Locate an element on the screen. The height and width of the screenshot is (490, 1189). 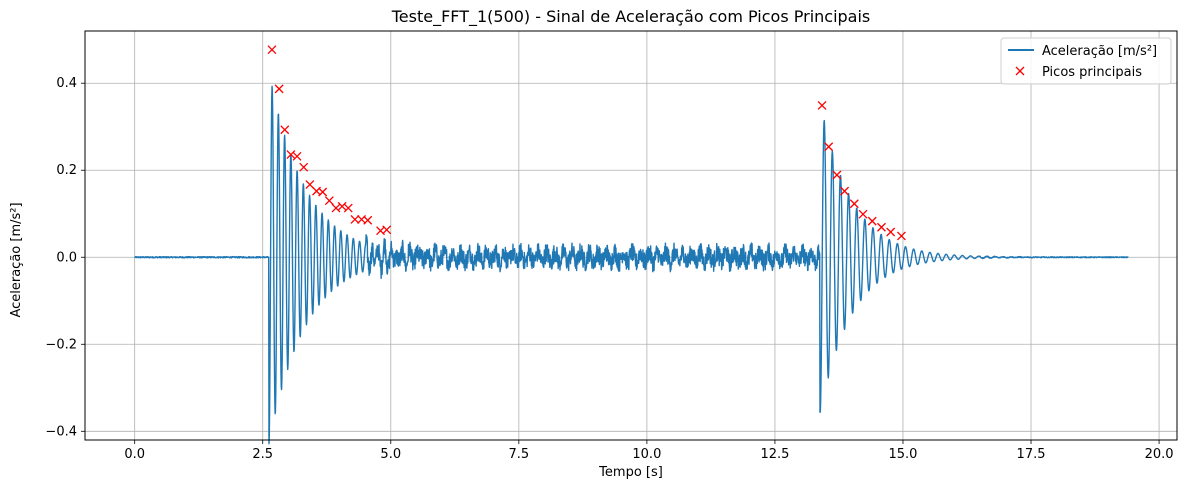
y-tick-label: −0.4 is located at coordinates (61, 431).